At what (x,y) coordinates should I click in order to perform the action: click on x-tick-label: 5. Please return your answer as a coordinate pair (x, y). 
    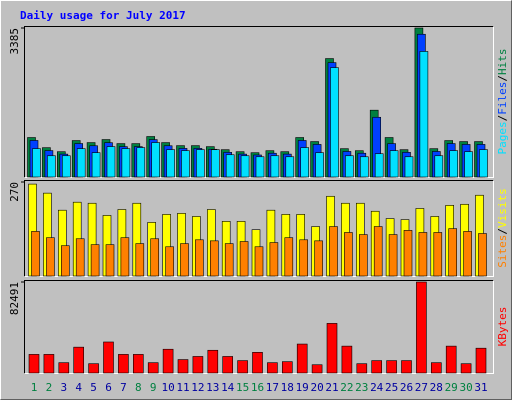
    Looking at the image, I should click on (93, 387).